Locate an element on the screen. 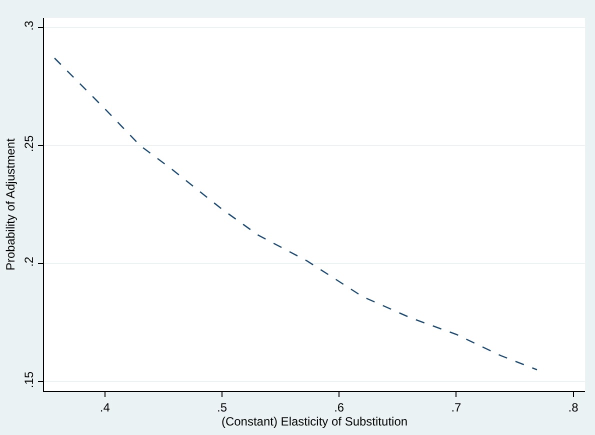 The height and width of the screenshot is (435, 595). y-tick-label: .2 is located at coordinates (29, 261).